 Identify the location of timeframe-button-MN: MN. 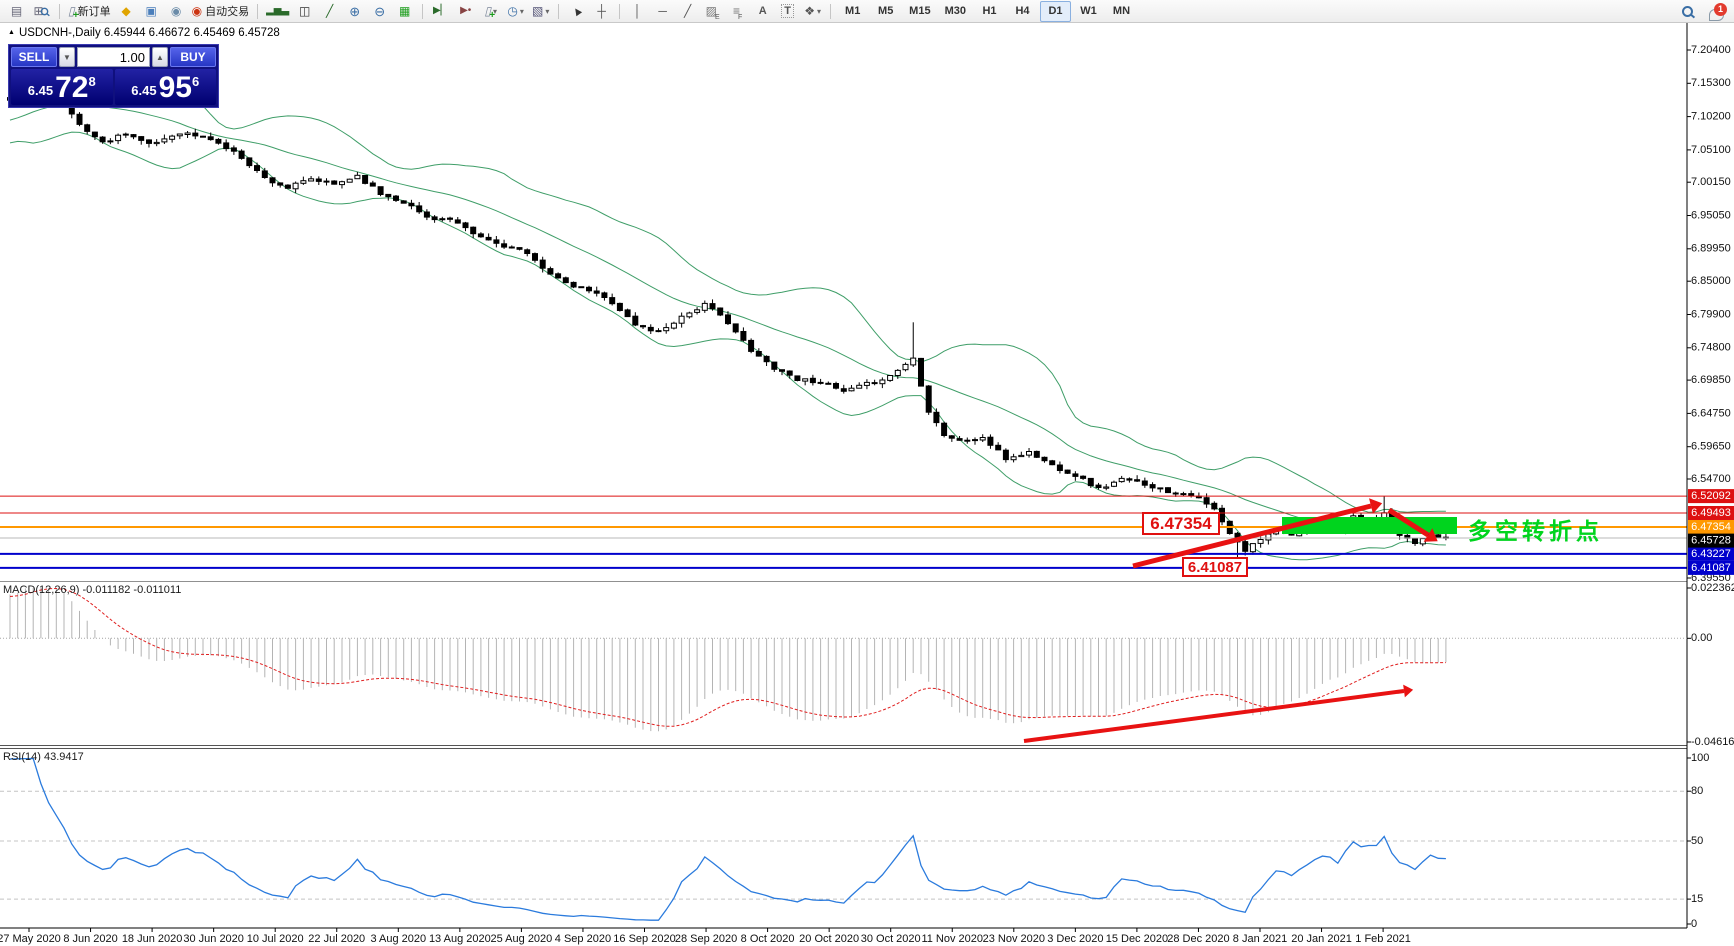
(1121, 11).